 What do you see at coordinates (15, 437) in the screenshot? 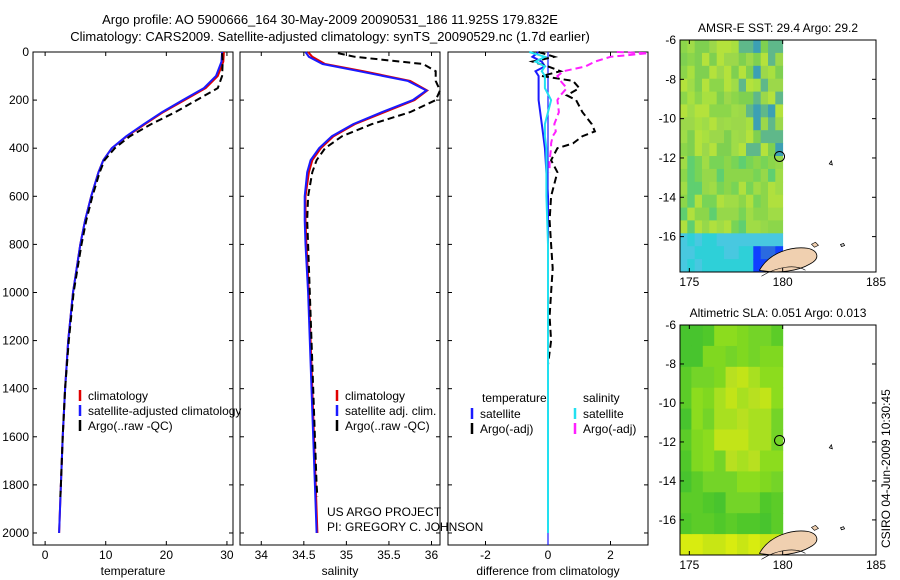
I see `y-tick-label: 1600` at bounding box center [15, 437].